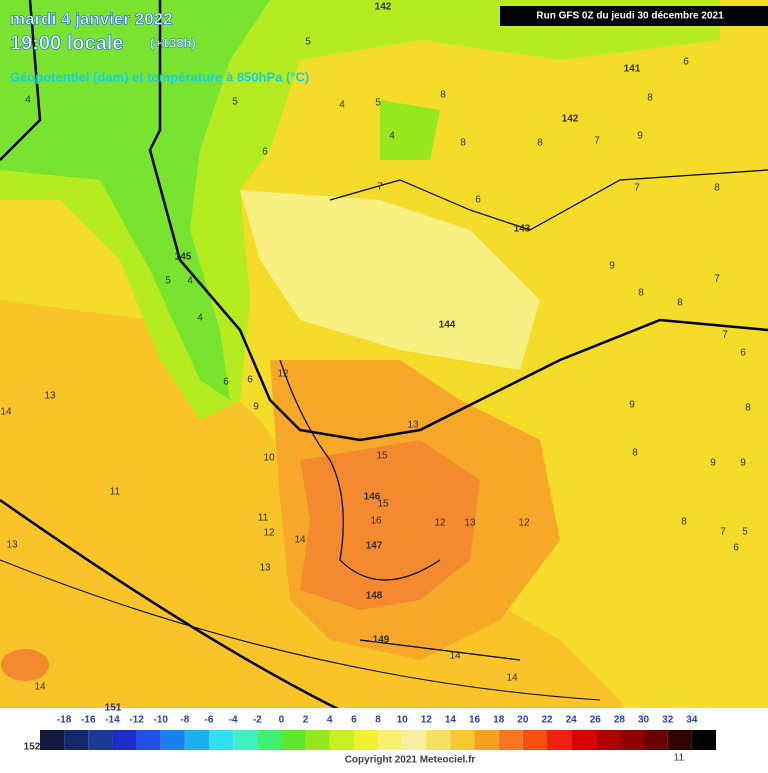 Image resolution: width=768 pixels, height=773 pixels. What do you see at coordinates (269, 458) in the screenshot?
I see `temperature-label: 10` at bounding box center [269, 458].